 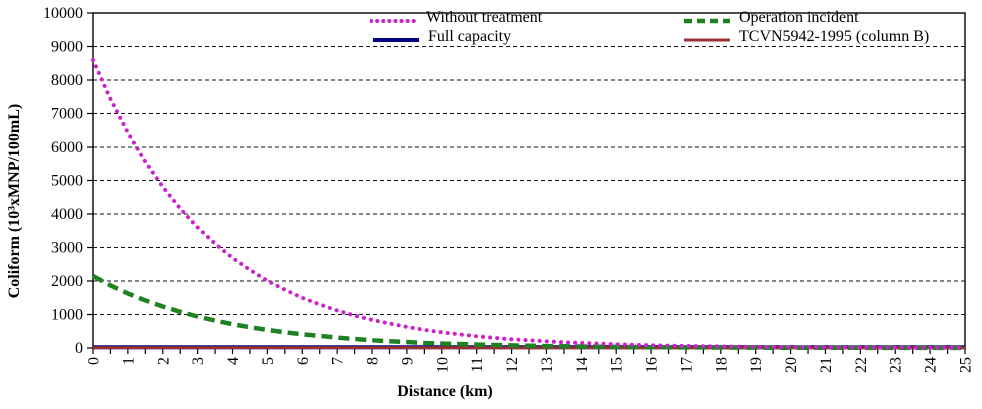 I want to click on svg-text: 18, so click(x=721, y=365).